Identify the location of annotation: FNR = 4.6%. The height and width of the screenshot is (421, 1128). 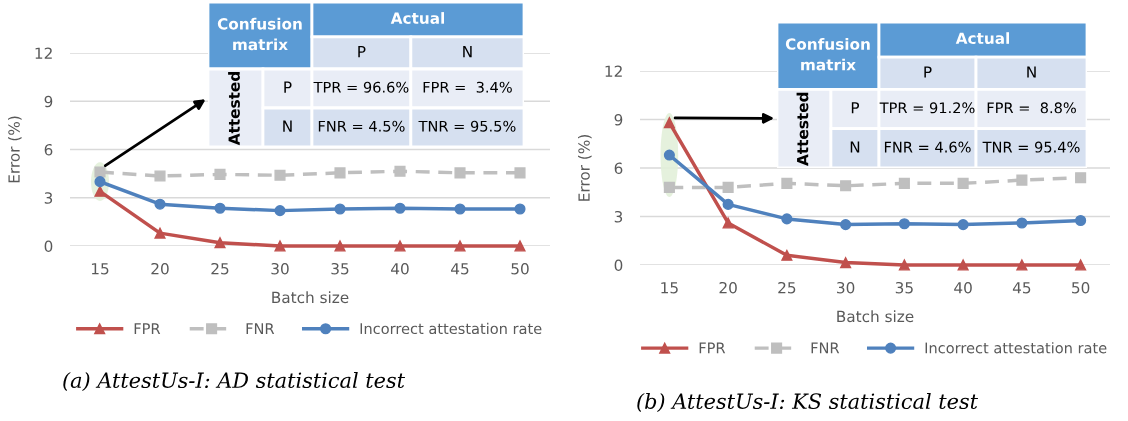
(927, 147).